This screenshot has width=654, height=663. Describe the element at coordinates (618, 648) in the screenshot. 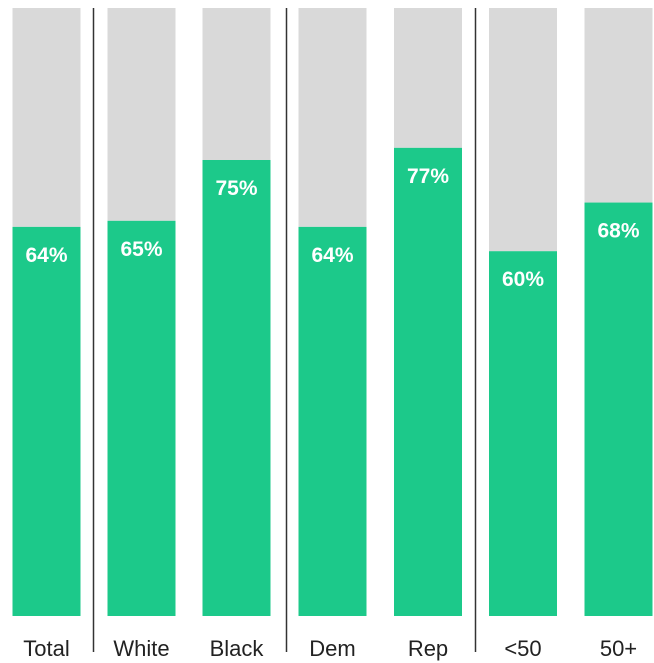

I see `category-label-50plus: 50+` at that location.